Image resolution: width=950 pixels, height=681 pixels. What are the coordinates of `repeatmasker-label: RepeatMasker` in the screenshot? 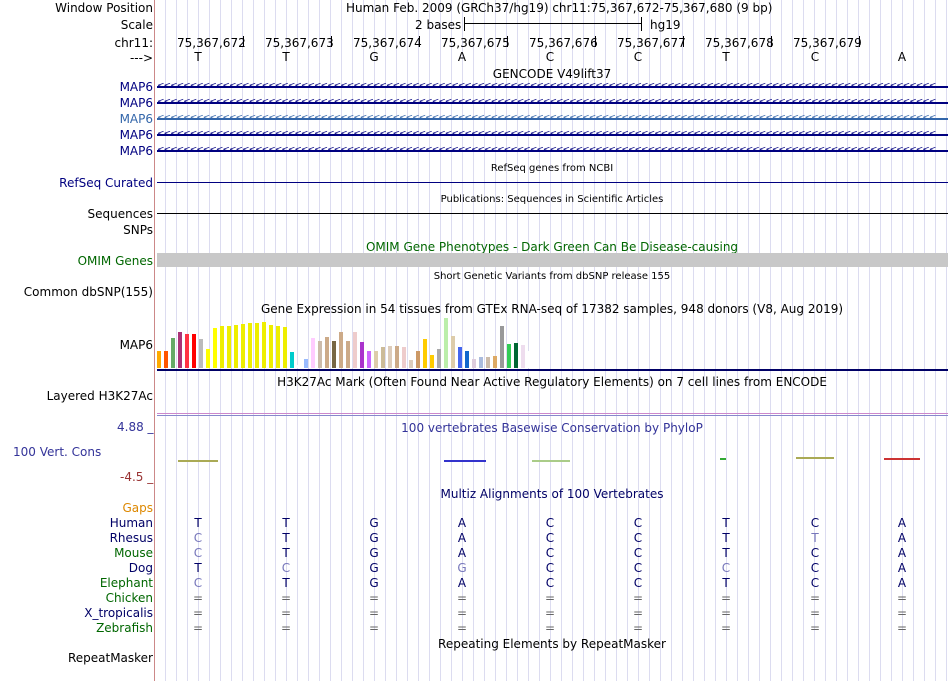 It's located at (110, 658).